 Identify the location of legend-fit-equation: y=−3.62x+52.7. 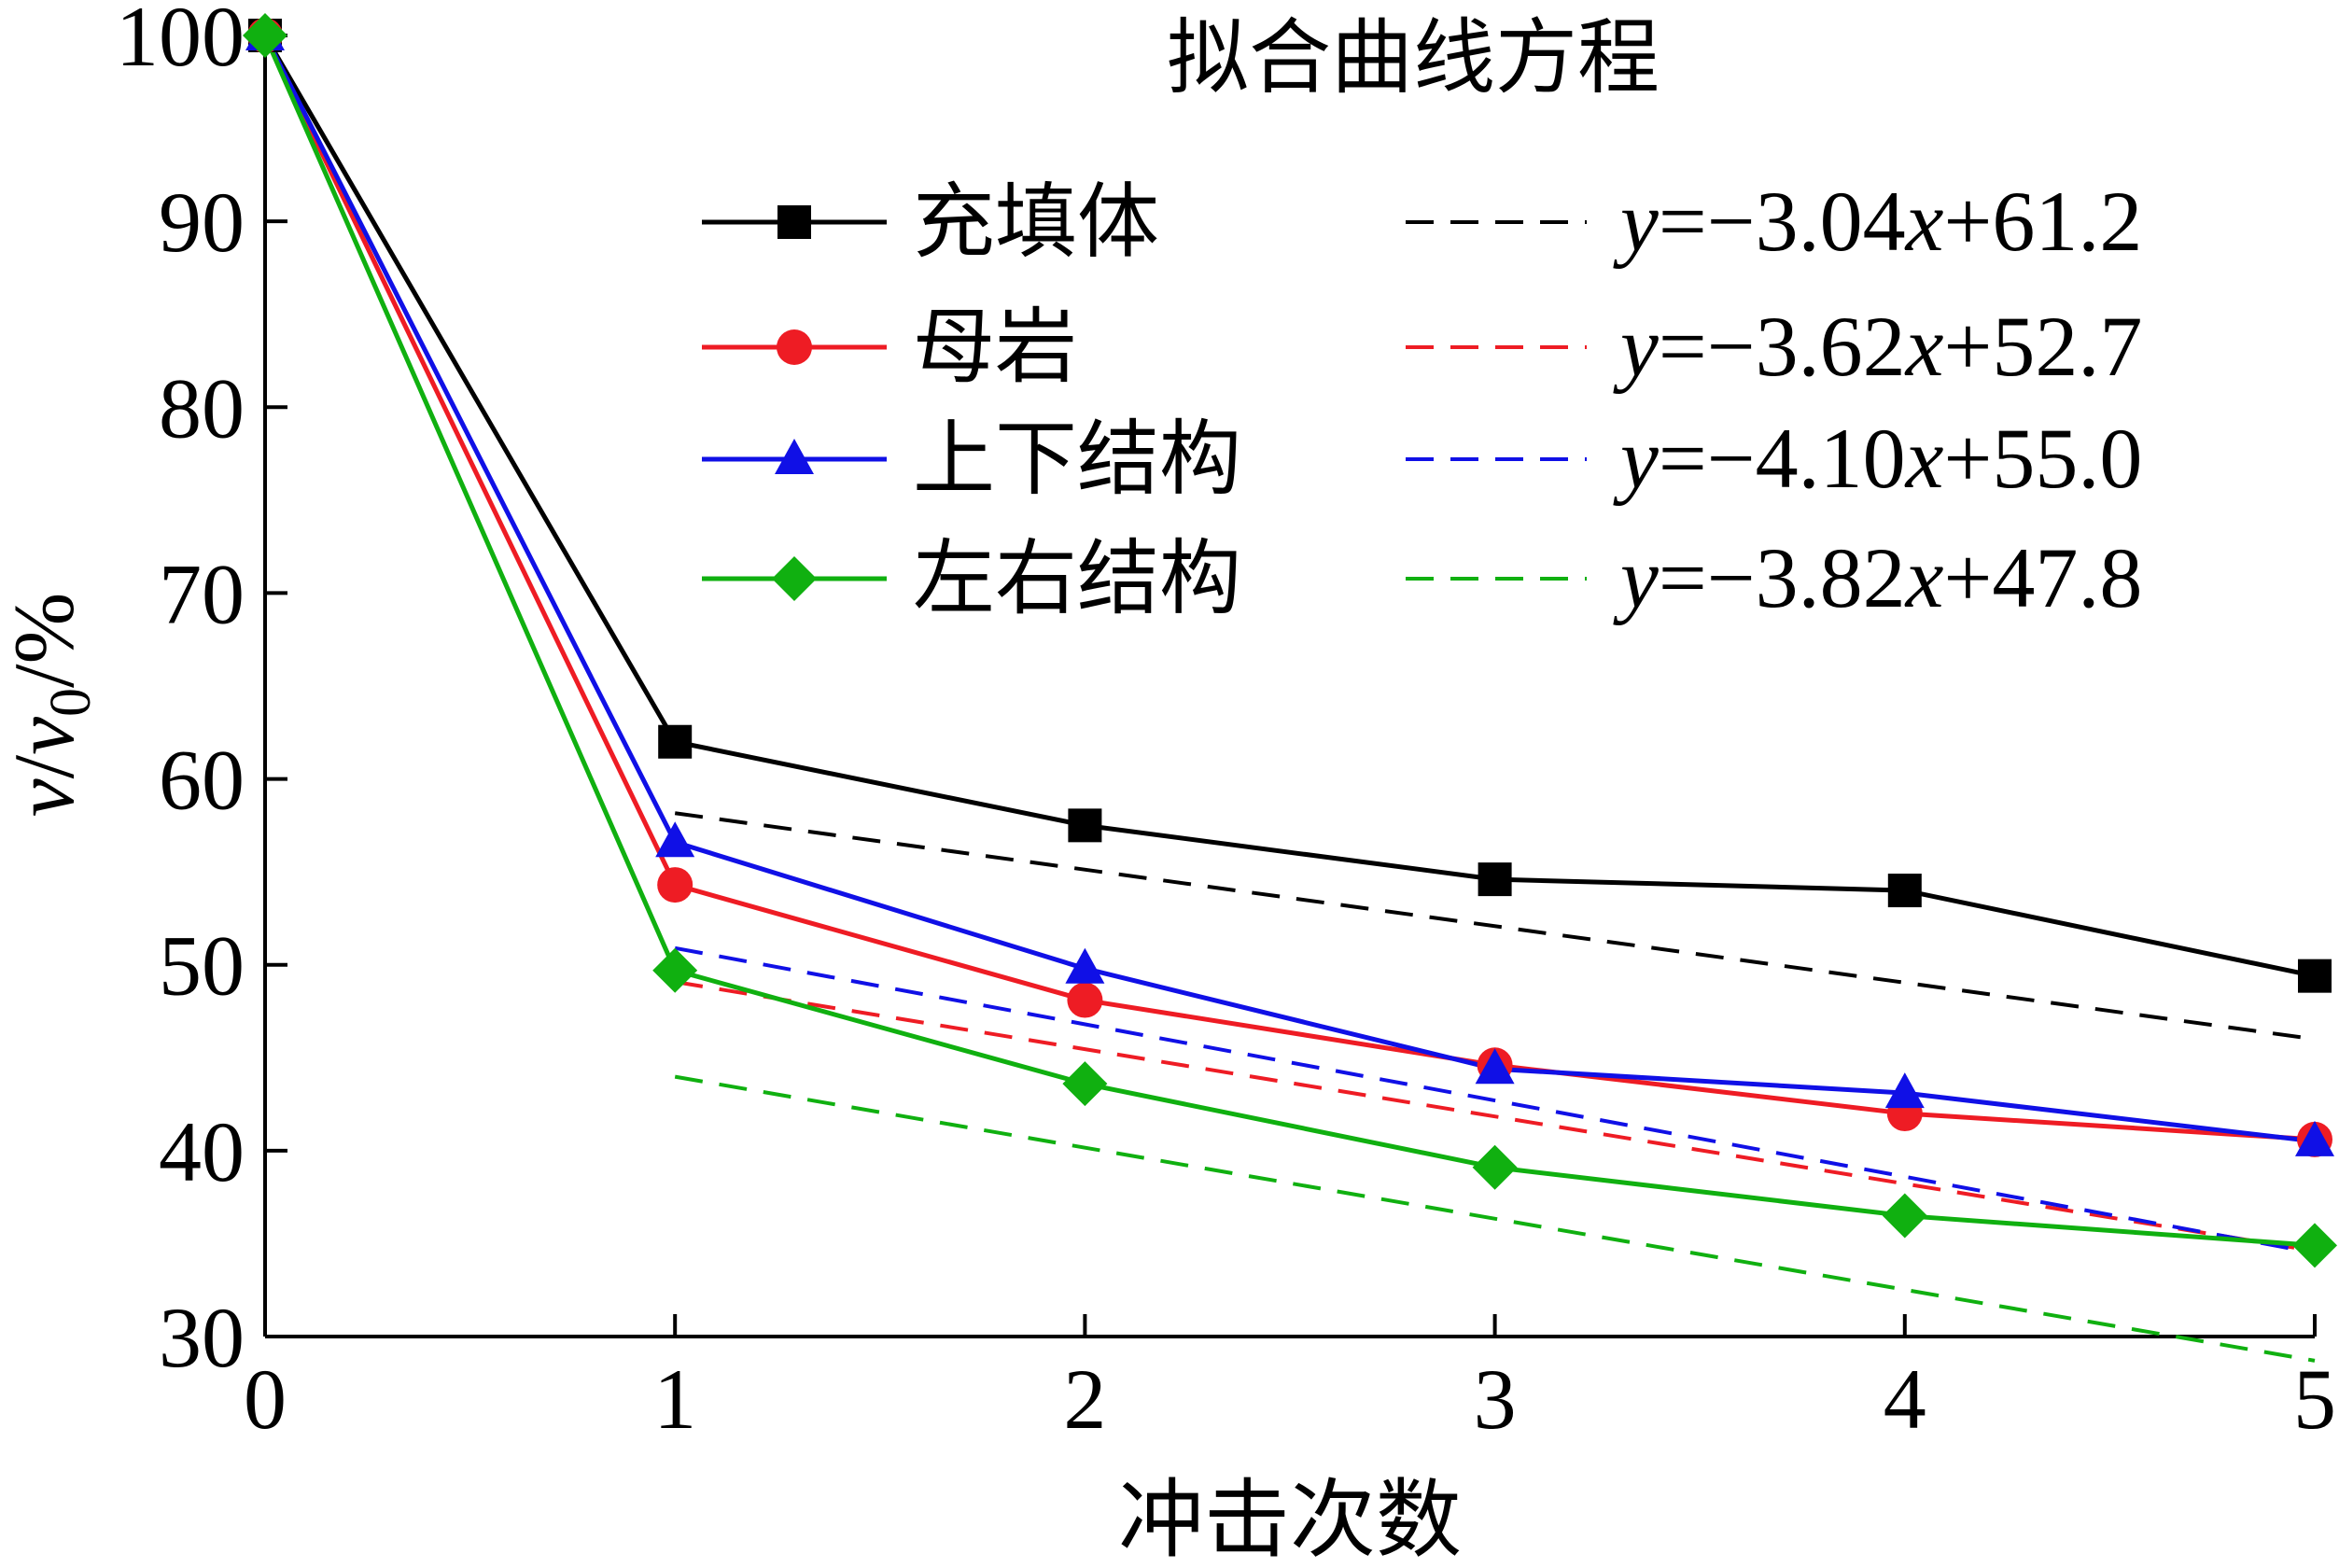
(1878, 346).